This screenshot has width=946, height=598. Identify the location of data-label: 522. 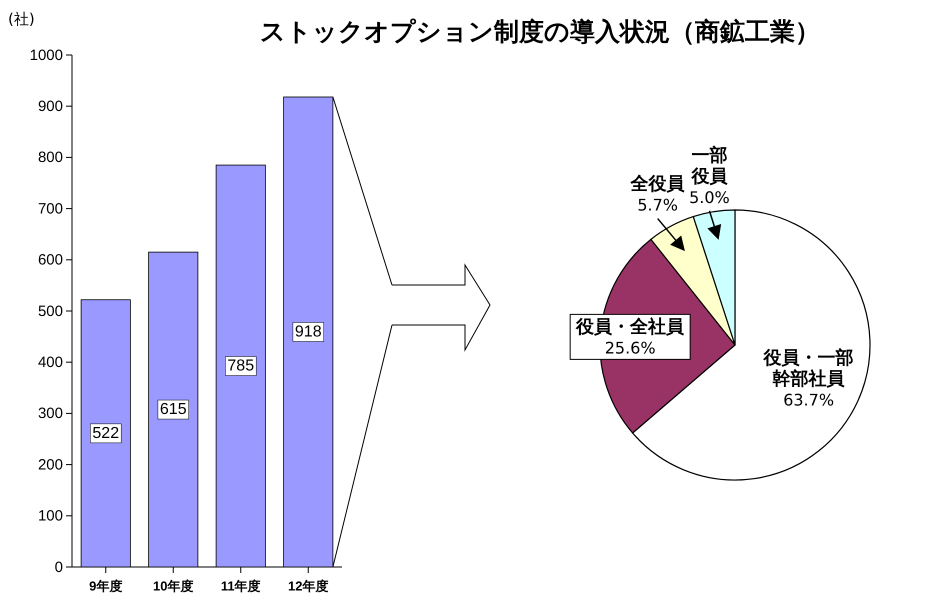
(106, 433).